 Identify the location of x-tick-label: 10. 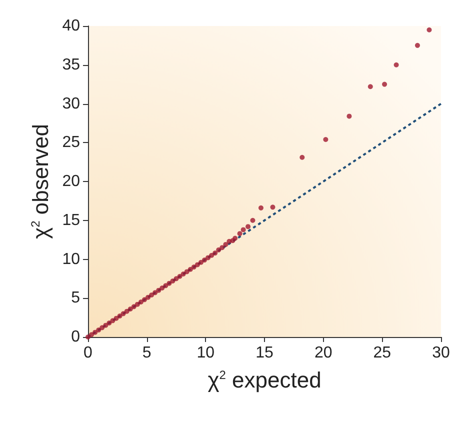
(205, 353).